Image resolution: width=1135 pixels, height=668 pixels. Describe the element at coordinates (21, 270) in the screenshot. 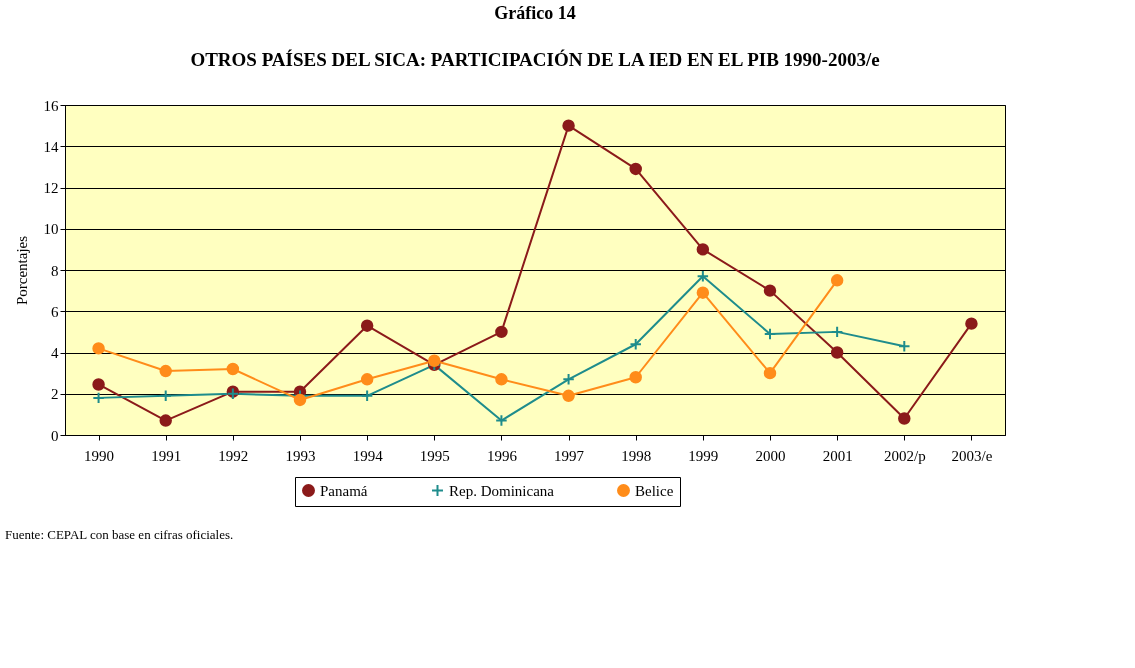

I see `y-axis-title: Porcentajes` at that location.